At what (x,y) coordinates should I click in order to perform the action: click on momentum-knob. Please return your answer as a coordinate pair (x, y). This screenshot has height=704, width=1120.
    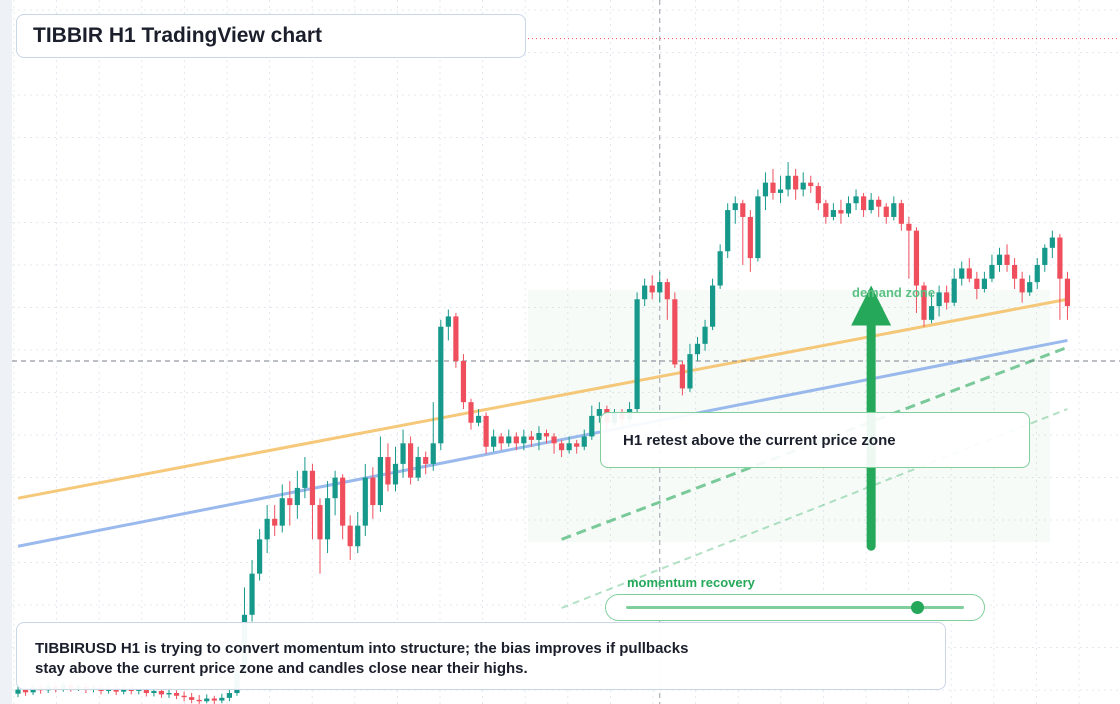
    Looking at the image, I should click on (917, 607).